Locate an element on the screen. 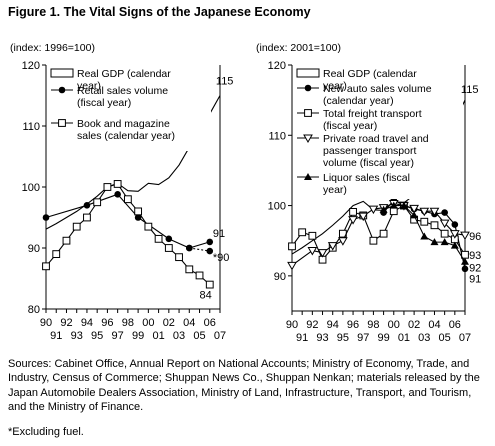 This screenshot has height=446, width=495. x-tick-label: 98 is located at coordinates (128, 323).